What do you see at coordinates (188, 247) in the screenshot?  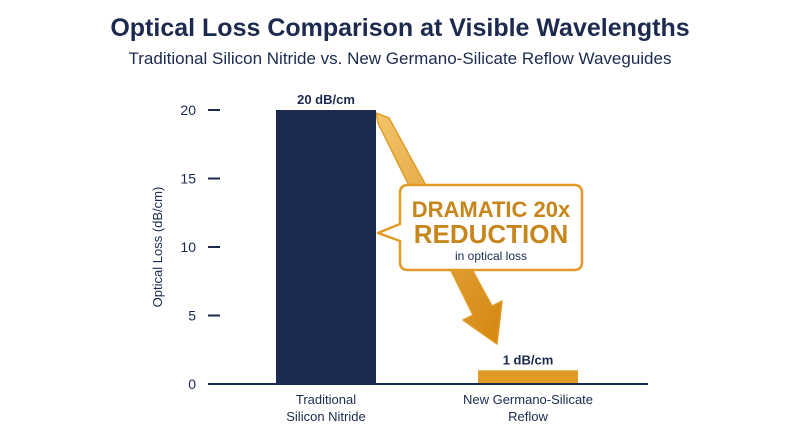 I see `y-tick-label-10: 10` at bounding box center [188, 247].